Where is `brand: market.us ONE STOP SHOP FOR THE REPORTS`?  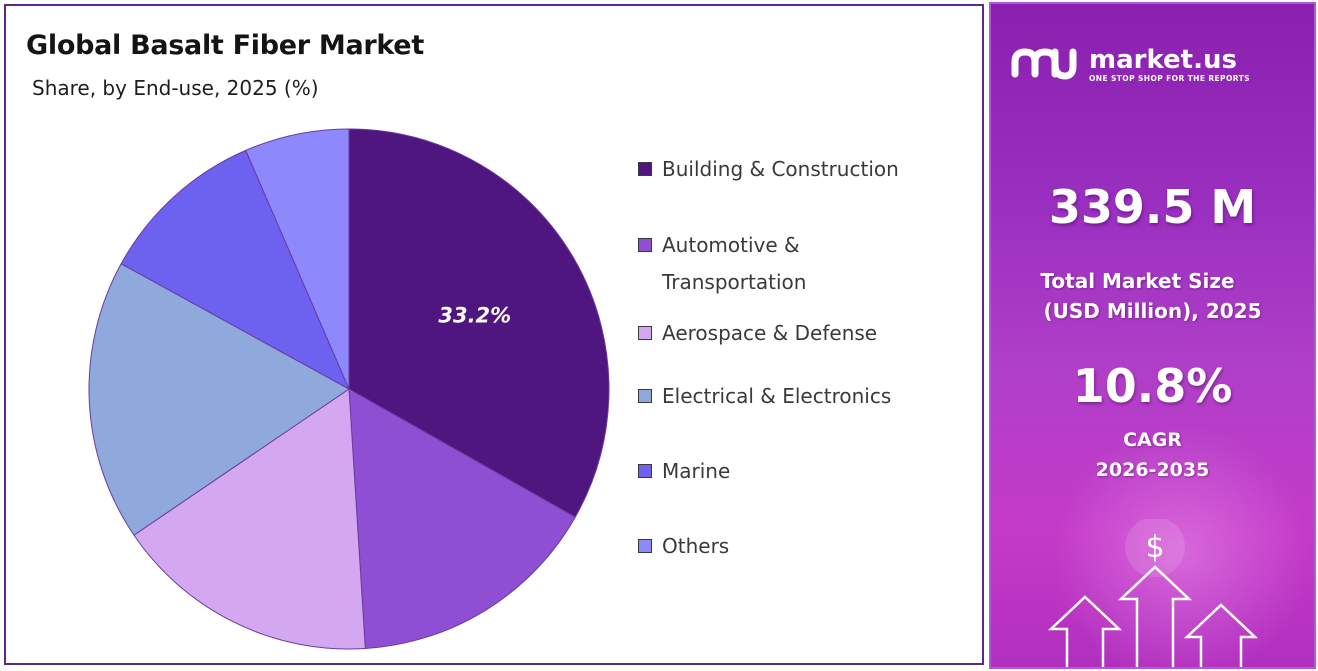
brand: market.us ONE STOP SHOP FOR THE REPORTS is located at coordinates (1130, 64).